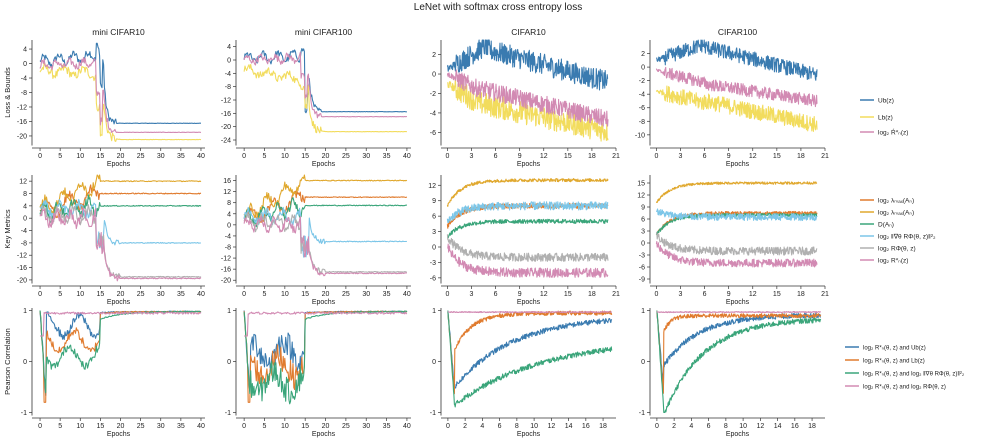  Describe the element at coordinates (907, 237) in the screenshot. I see `legend-label: log₂ ‖∇θ RΦ(θ, z)‖²₂` at that location.